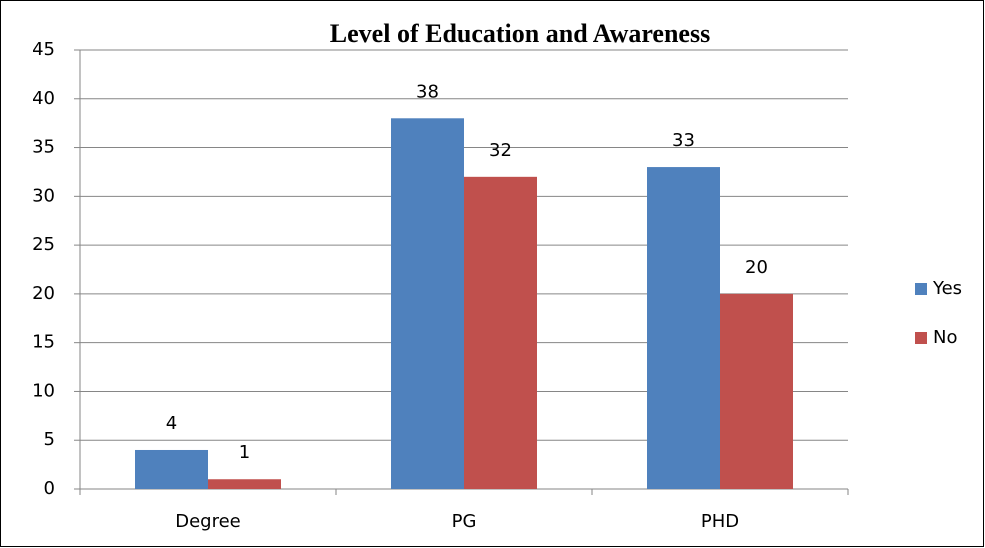 This screenshot has height=548, width=985. What do you see at coordinates (43, 195) in the screenshot?
I see `y-tick-label: 30` at bounding box center [43, 195].